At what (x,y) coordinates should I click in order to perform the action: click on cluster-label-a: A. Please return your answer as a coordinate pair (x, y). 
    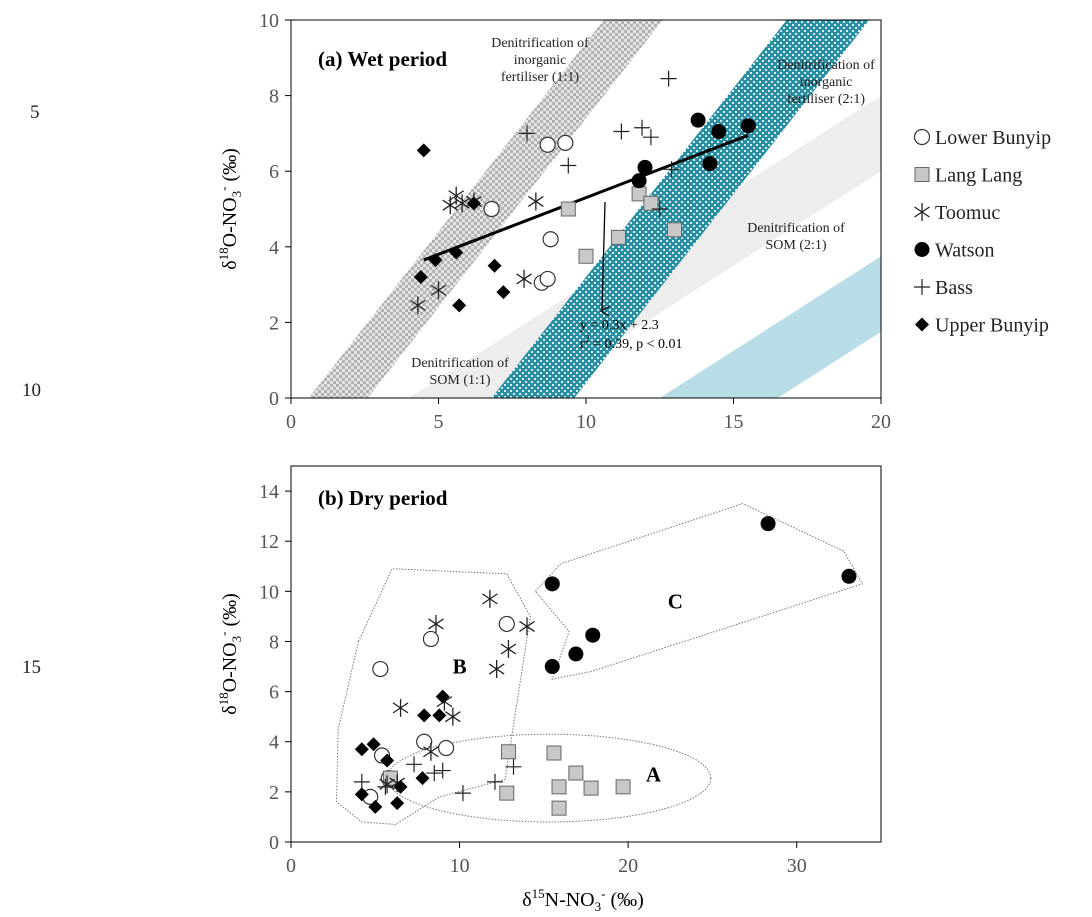
    Looking at the image, I should click on (654, 774).